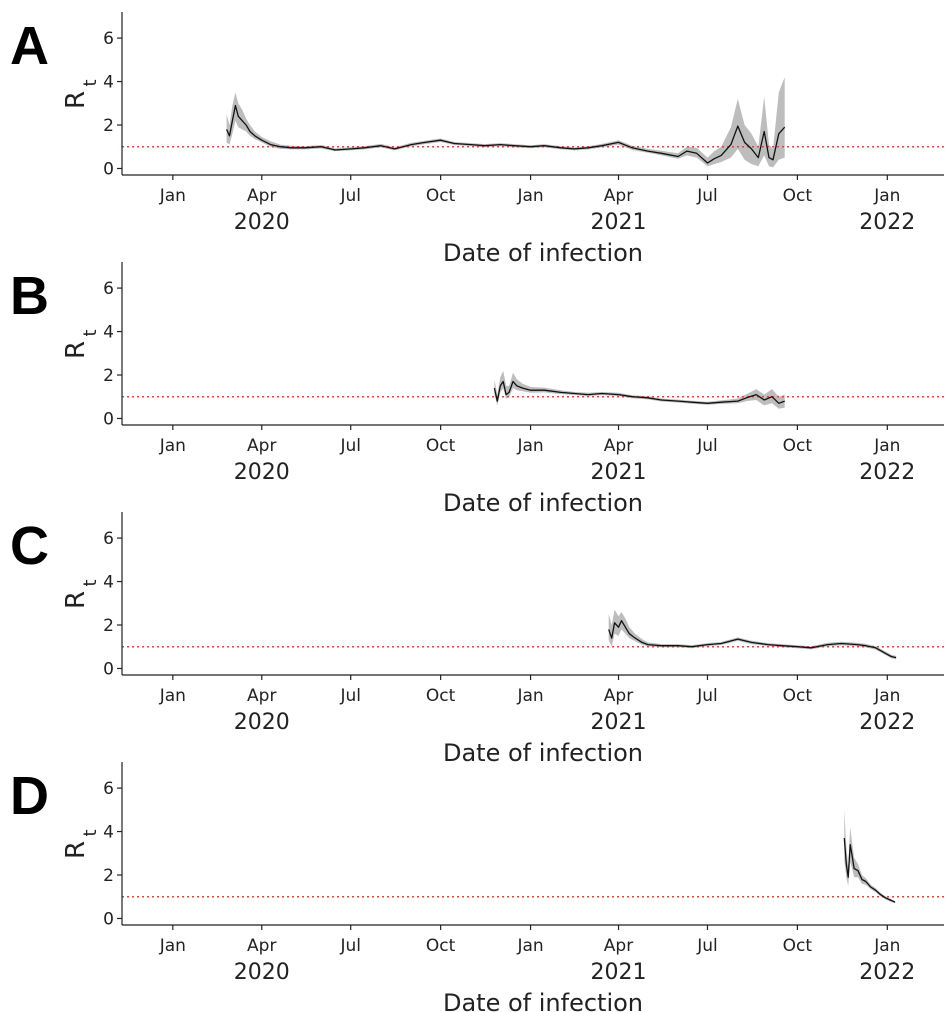  What do you see at coordinates (29, 46) in the screenshot?
I see `panel-letter: A` at bounding box center [29, 46].